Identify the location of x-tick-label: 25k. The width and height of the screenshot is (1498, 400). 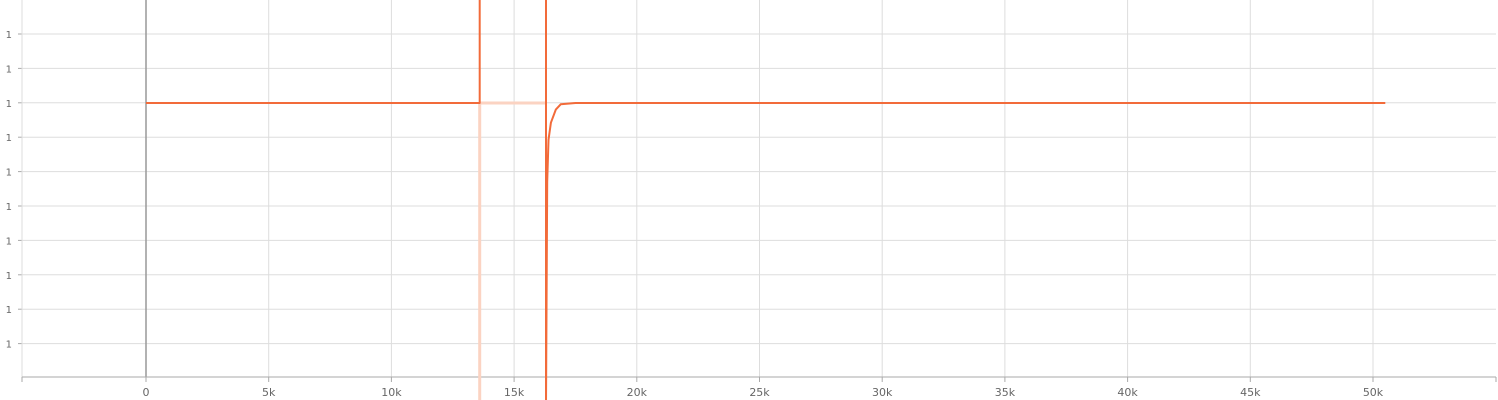
(759, 392).